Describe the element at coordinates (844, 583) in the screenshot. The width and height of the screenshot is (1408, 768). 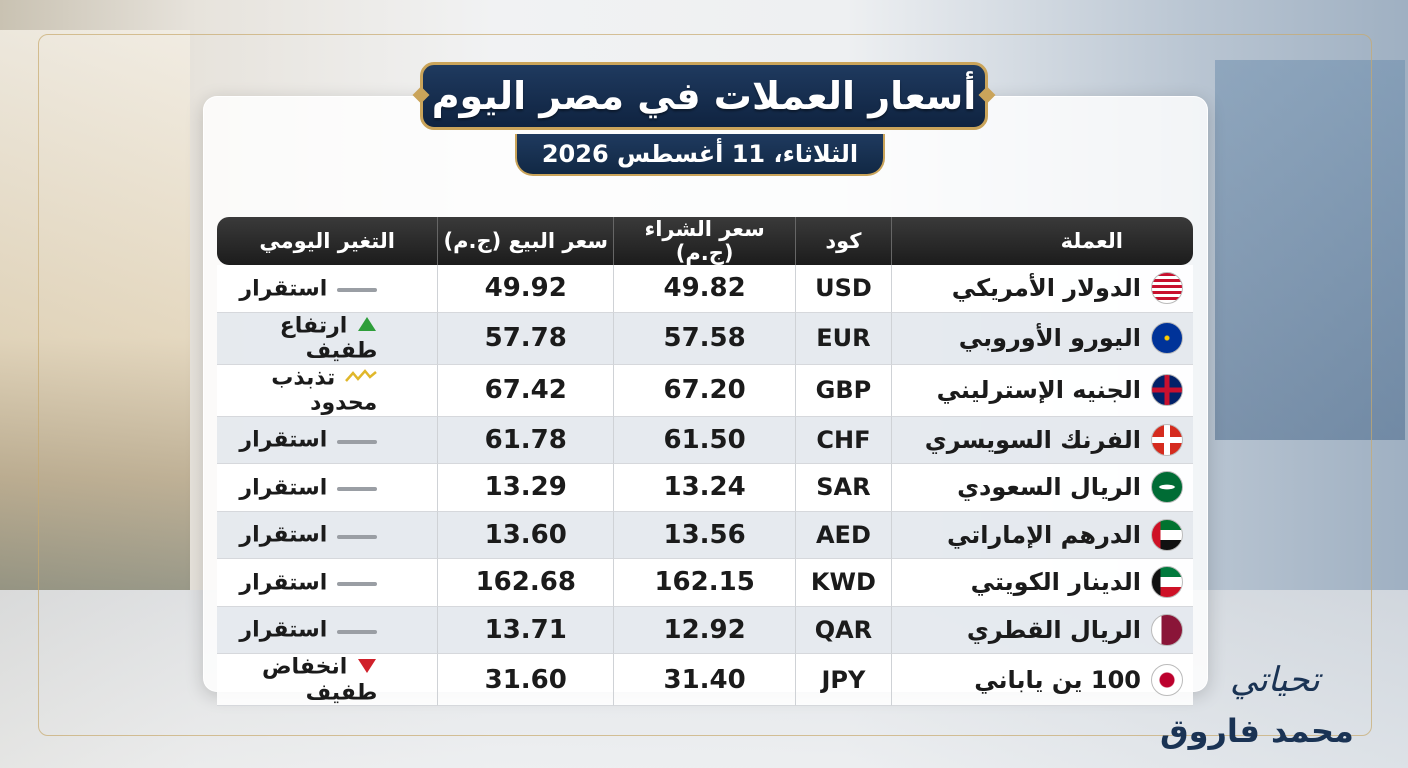
I see `code-cell: KWD` at that location.